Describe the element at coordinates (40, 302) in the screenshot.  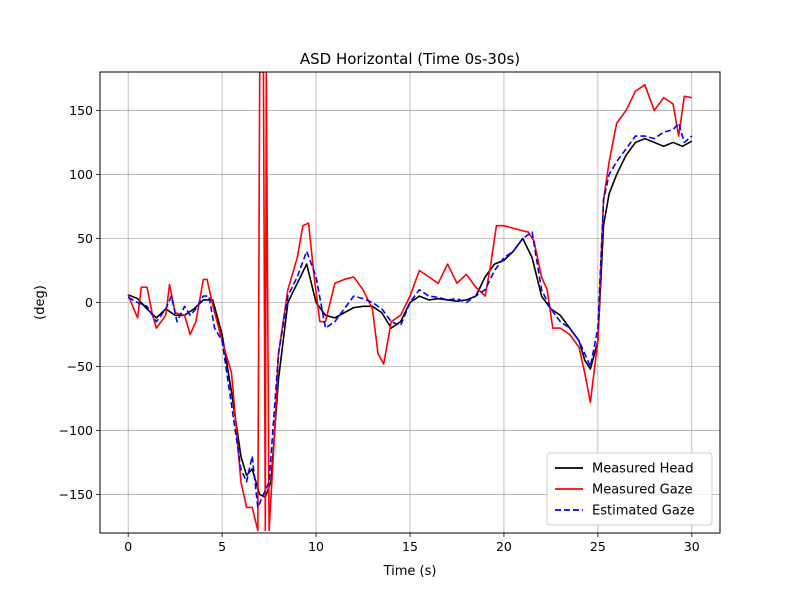
I see `y-axis-label: (deg)` at that location.